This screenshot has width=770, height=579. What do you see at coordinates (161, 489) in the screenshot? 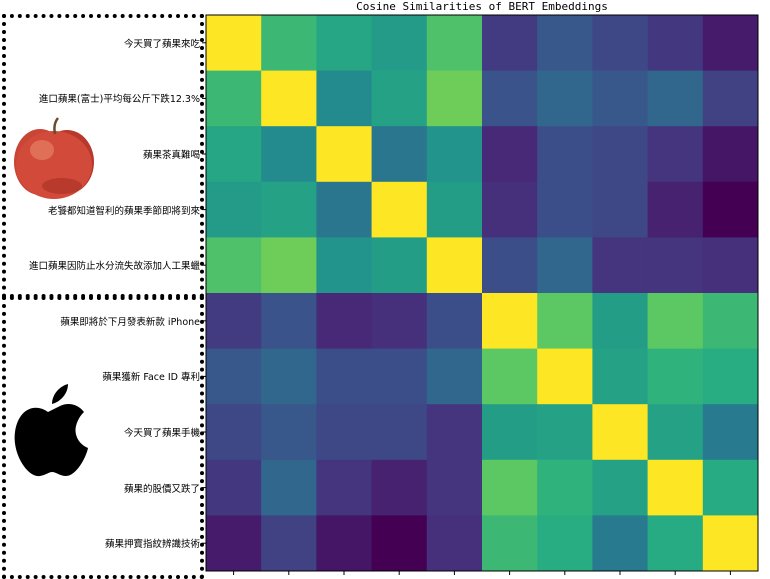
I see `row-label: 蘋果的股價又跌了` at bounding box center [161, 489].